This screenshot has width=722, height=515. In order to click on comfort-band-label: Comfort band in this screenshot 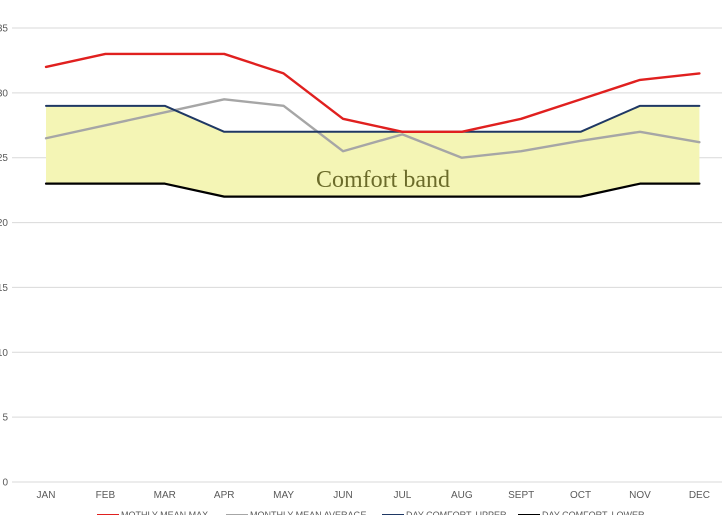, I will do `click(383, 180)`.